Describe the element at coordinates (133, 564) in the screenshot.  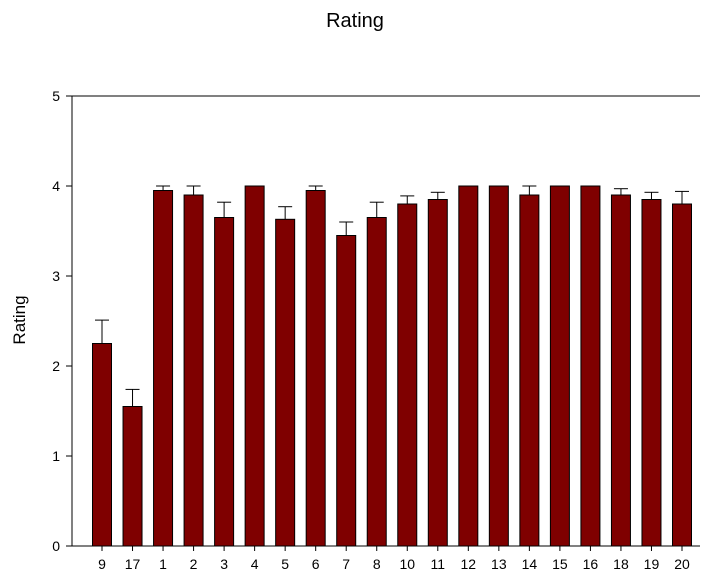
I see `x-tick-label: 17` at that location.